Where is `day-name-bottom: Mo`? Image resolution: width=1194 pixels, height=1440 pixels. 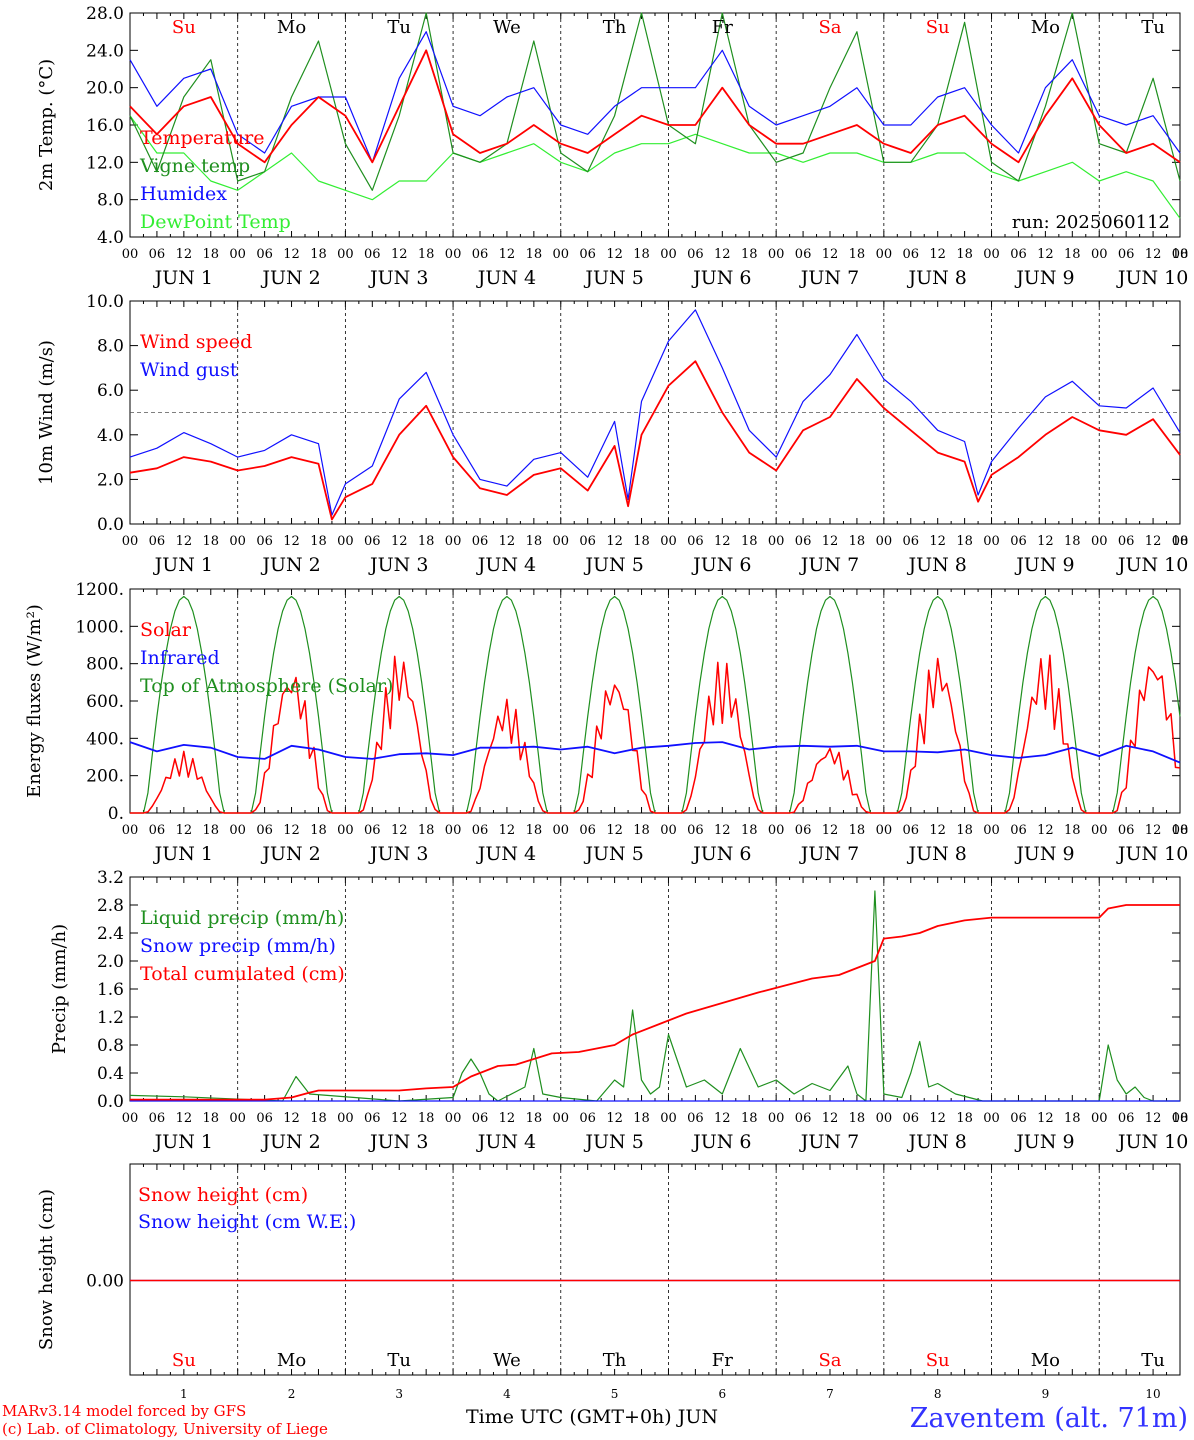
day-name-bottom: Mo is located at coordinates (291, 1360).